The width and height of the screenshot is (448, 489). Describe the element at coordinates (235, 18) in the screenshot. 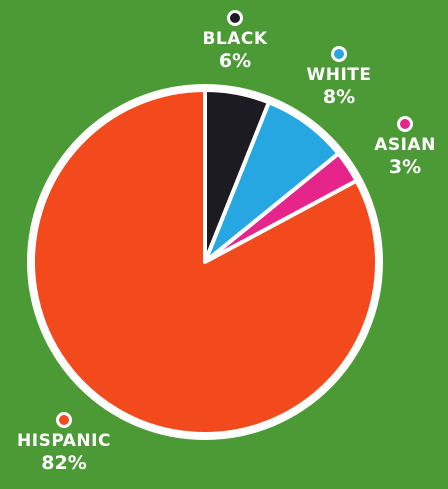

I see `black-legend-dot` at that location.